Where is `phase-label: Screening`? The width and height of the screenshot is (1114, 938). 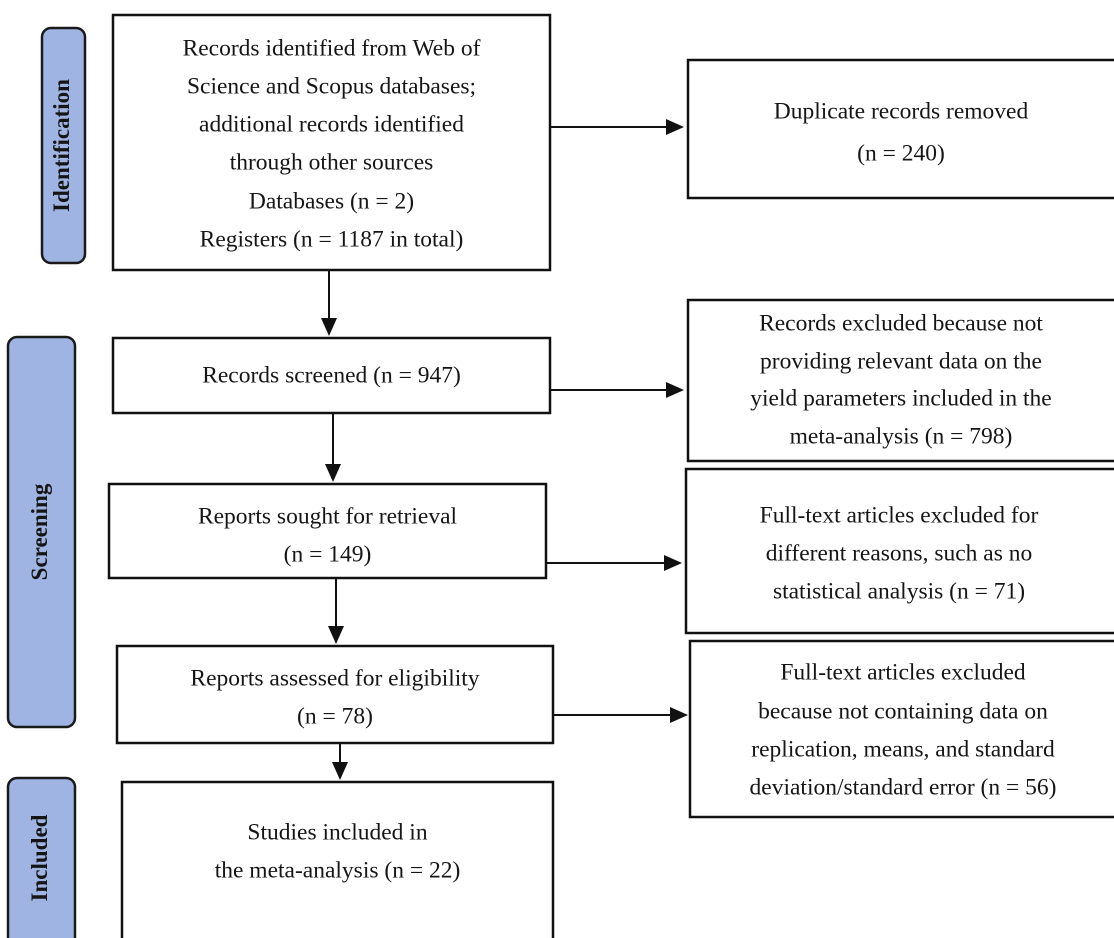 phase-label: Screening is located at coordinates (39, 531).